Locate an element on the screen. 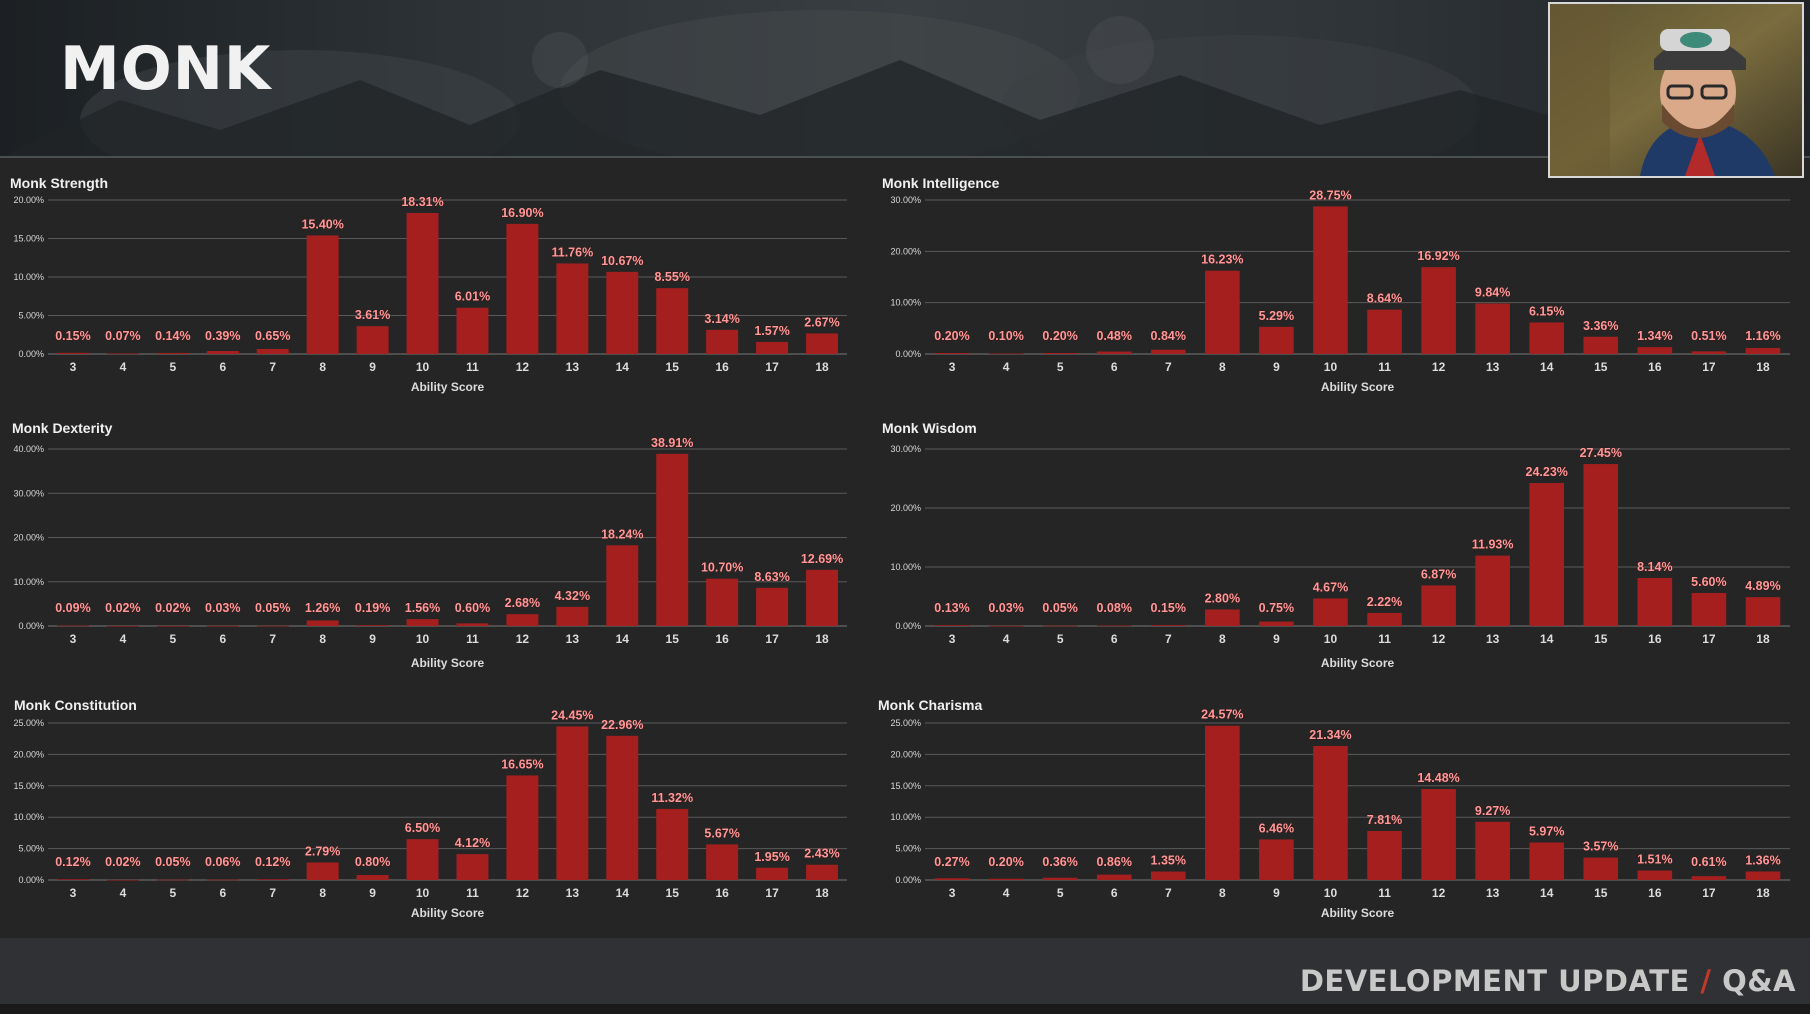 The image size is (1810, 1014). x-tick-label: 15 is located at coordinates (673, 639).